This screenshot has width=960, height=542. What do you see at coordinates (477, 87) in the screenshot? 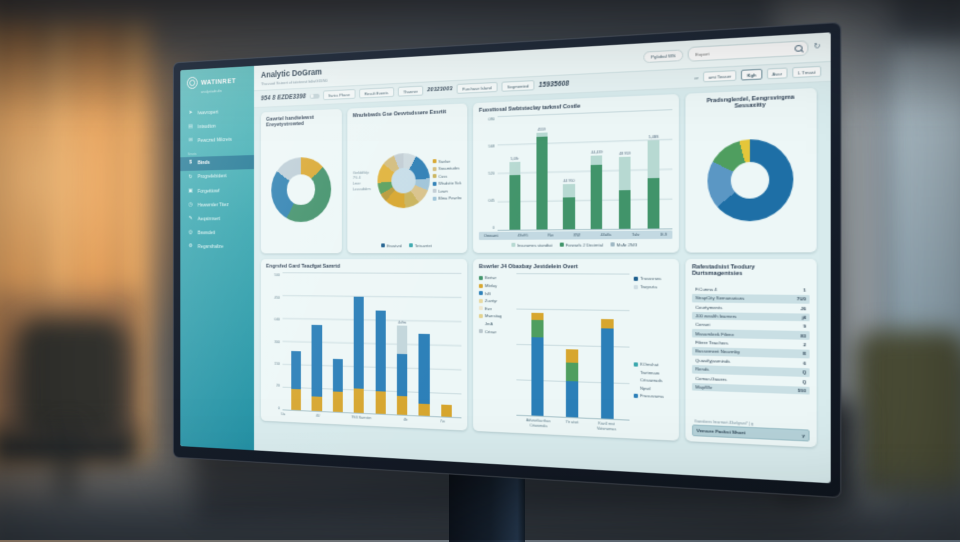
I see `range-button-0: Purchase Island` at bounding box center [477, 87].